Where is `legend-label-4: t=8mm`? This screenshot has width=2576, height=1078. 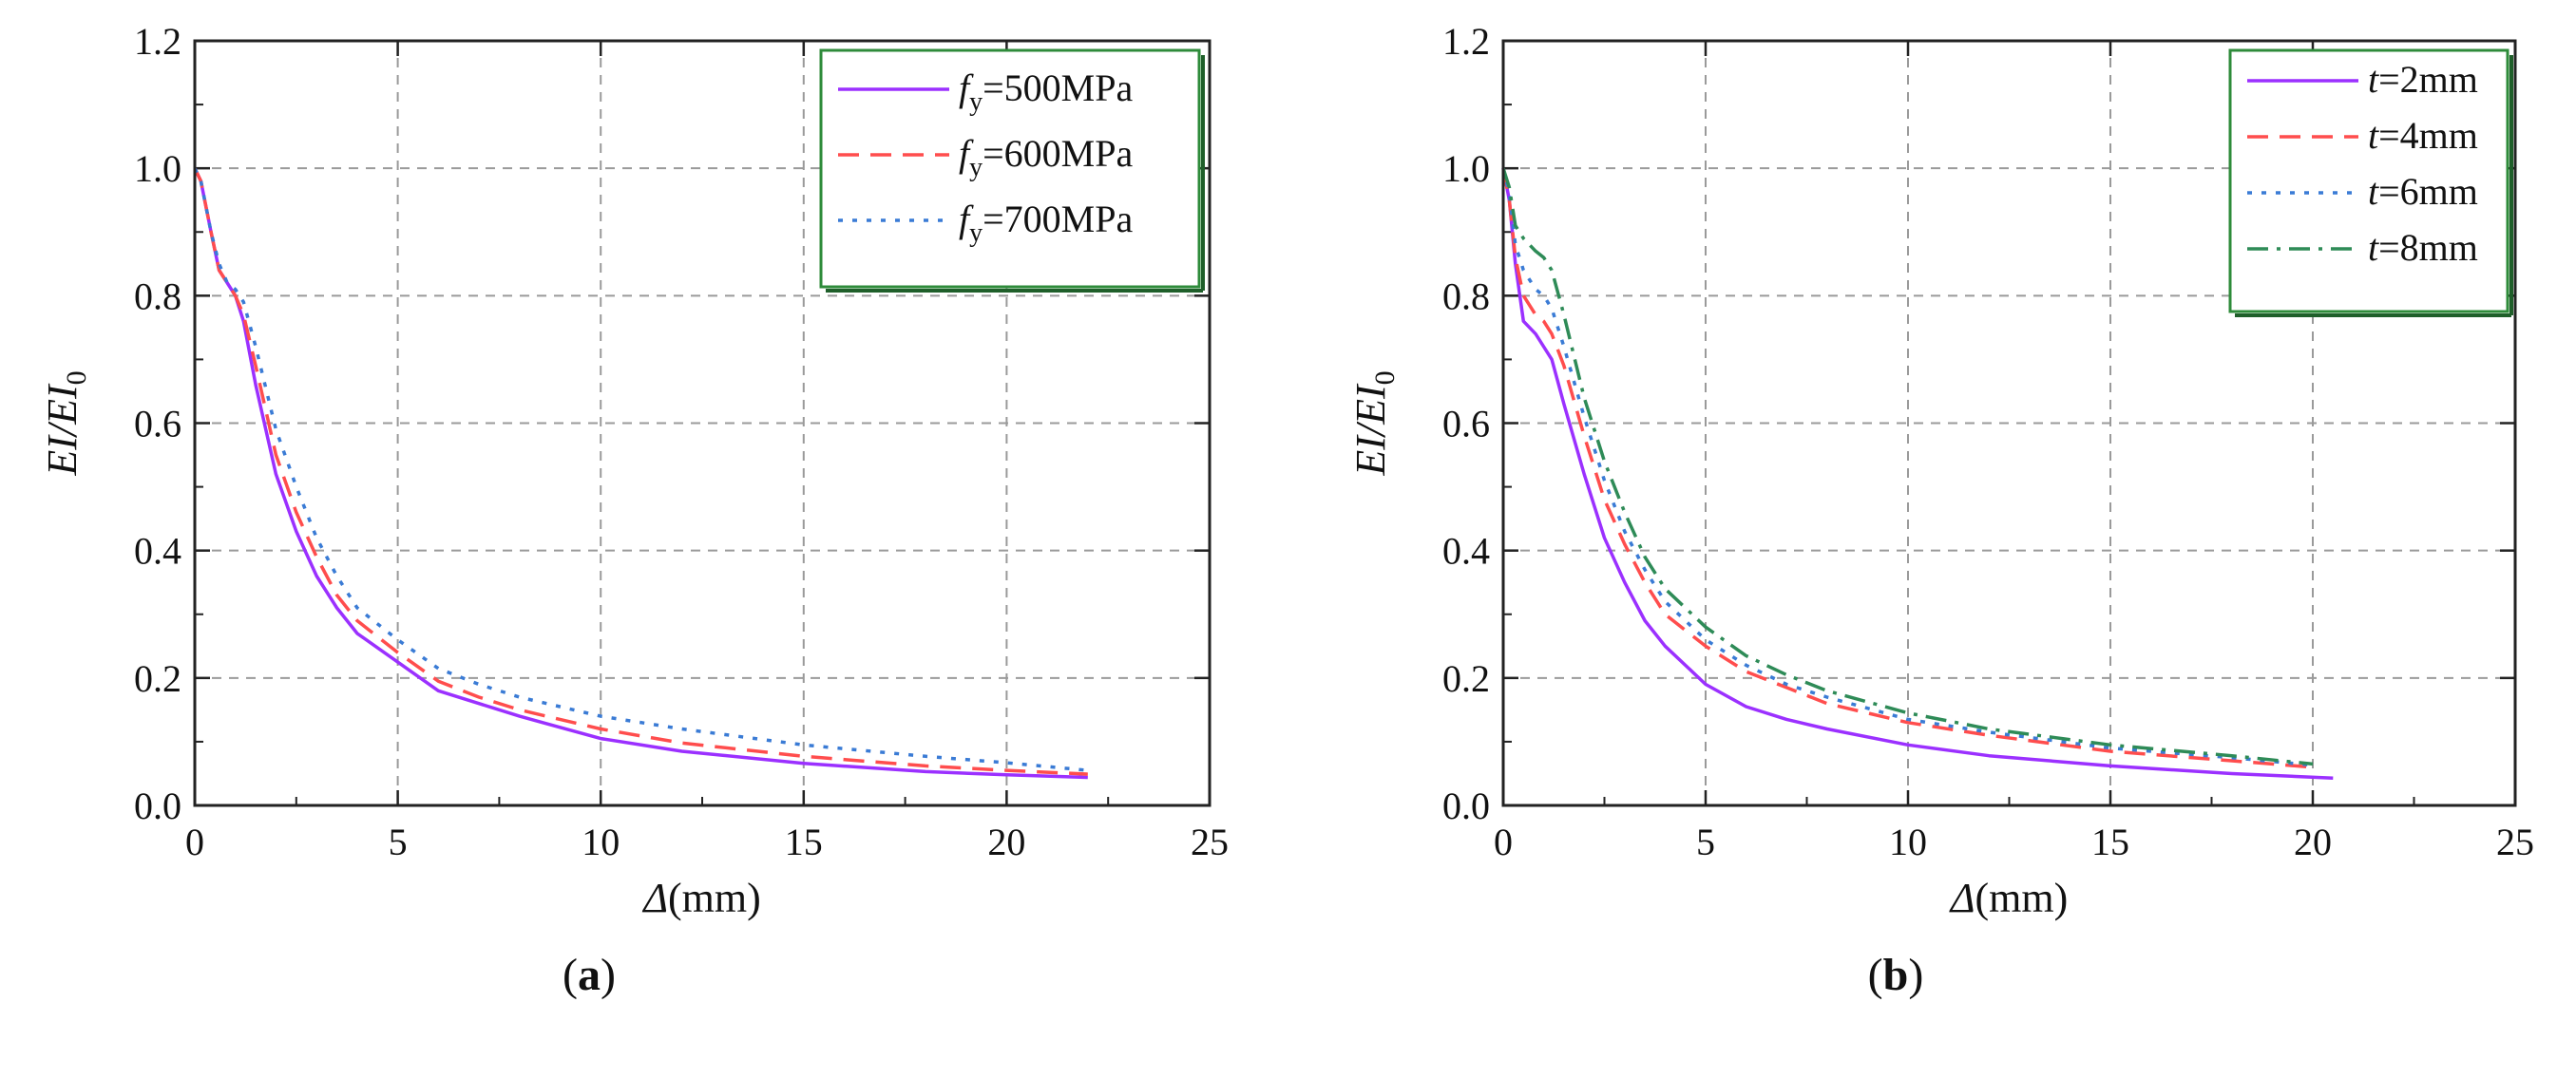 legend-label-4: t=8mm is located at coordinates (2423, 248).